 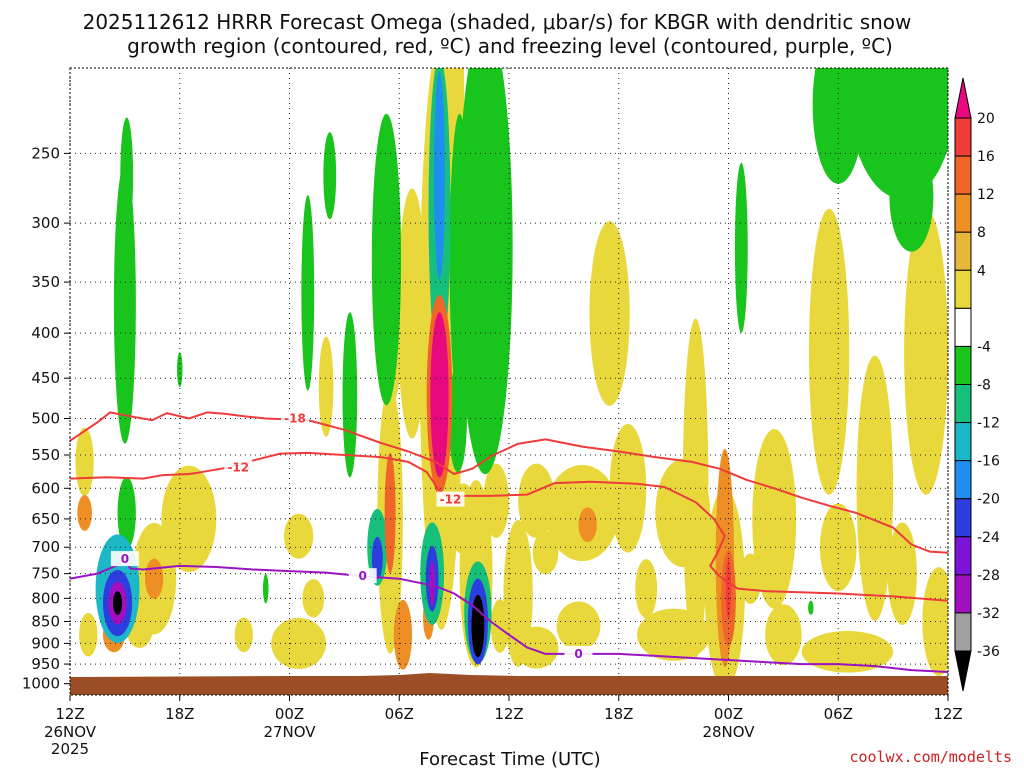 What do you see at coordinates (930, 757) in the screenshot?
I see `credit-link: coolwx.com/modelts` at bounding box center [930, 757].